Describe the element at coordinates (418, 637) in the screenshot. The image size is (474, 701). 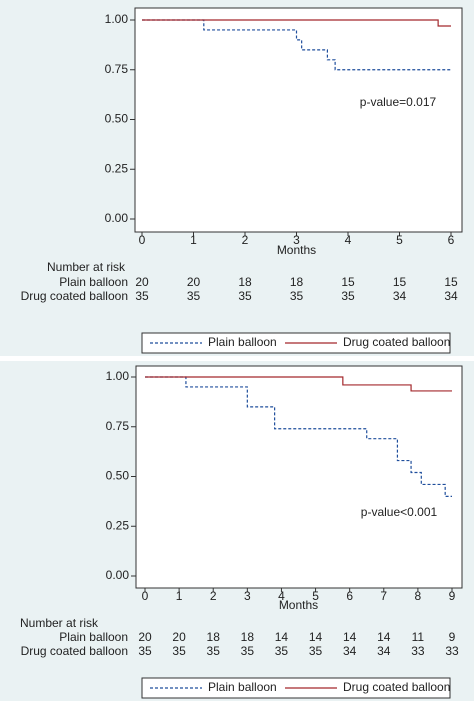
I see `risk-count: 11` at that location.